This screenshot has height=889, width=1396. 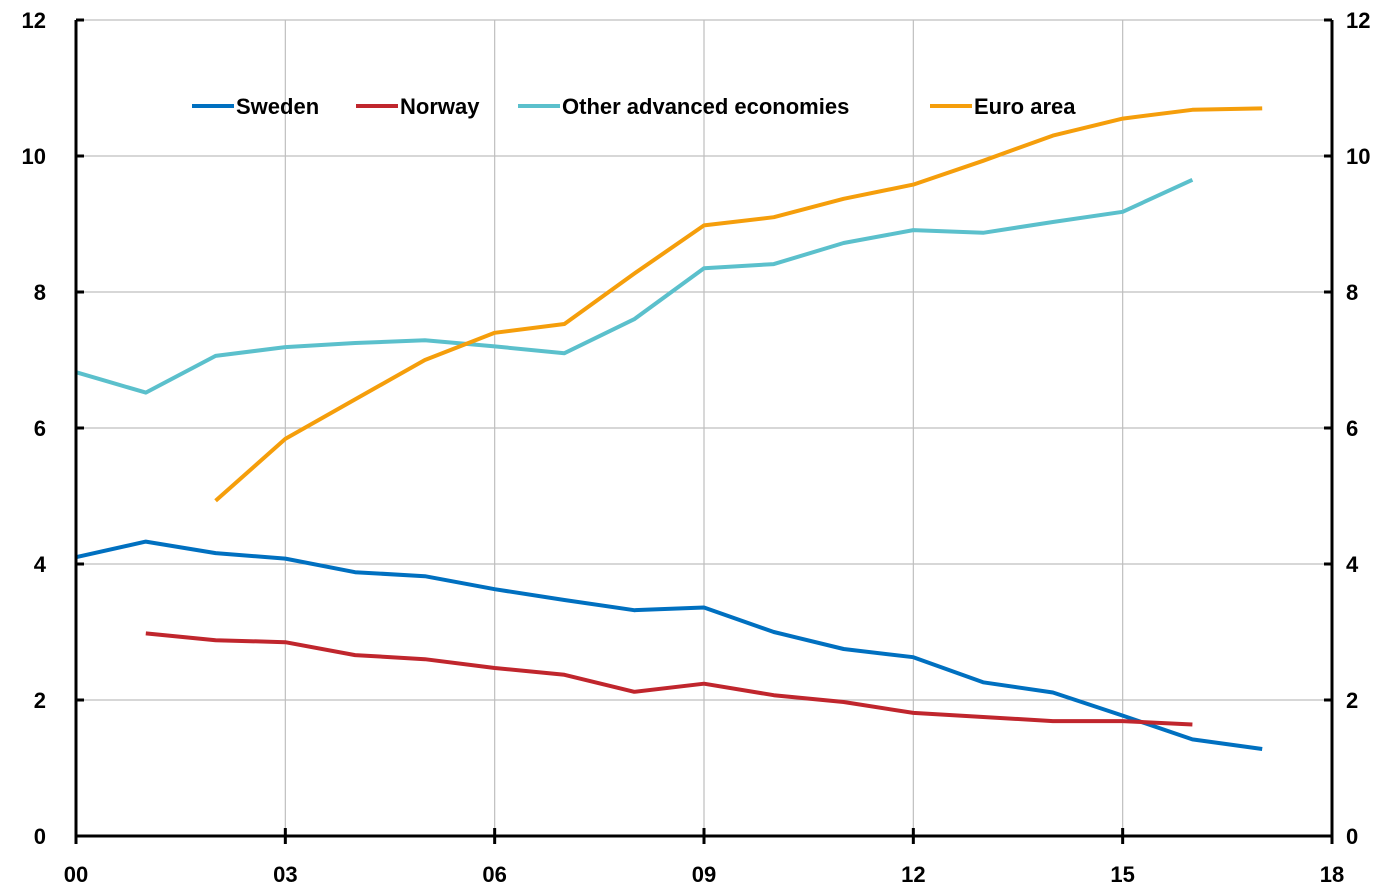 What do you see at coordinates (40, 836) in the screenshot?
I see `y-tick-label-left: 0` at bounding box center [40, 836].